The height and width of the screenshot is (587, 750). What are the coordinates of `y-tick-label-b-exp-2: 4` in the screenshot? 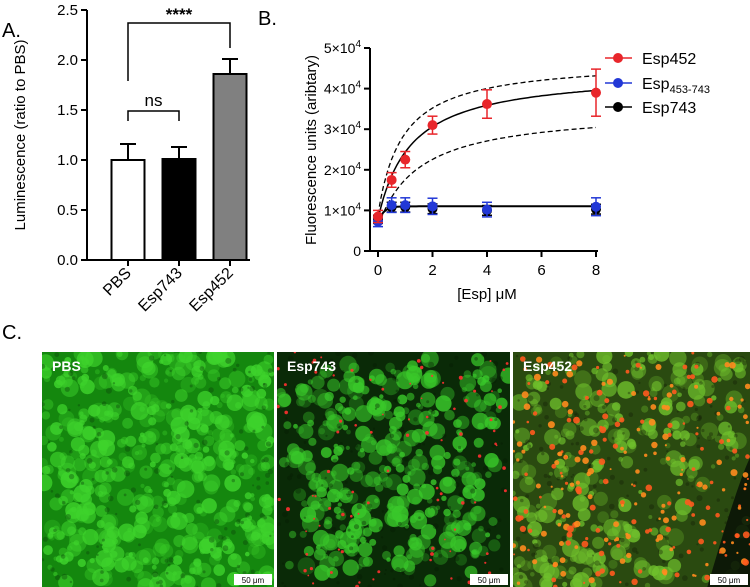 It's located at (358, 166).